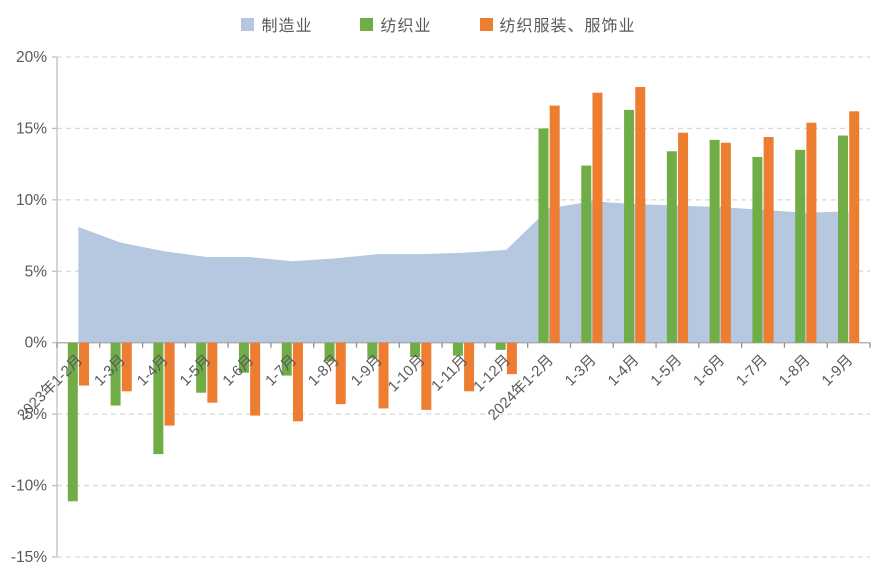  Describe the element at coordinates (567, 26) in the screenshot. I see `legend-label-apparel: 纺织服装、服饰业` at that location.